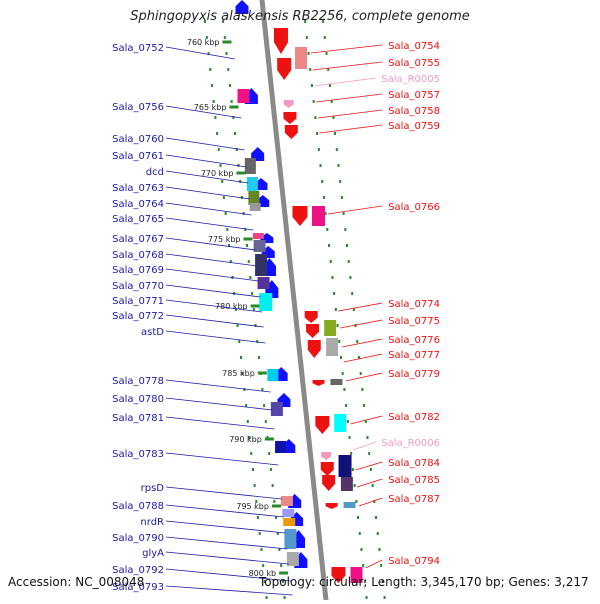  Describe the element at coordinates (414, 480) in the screenshot. I see `gene-label-right: Sala_0785` at that location.